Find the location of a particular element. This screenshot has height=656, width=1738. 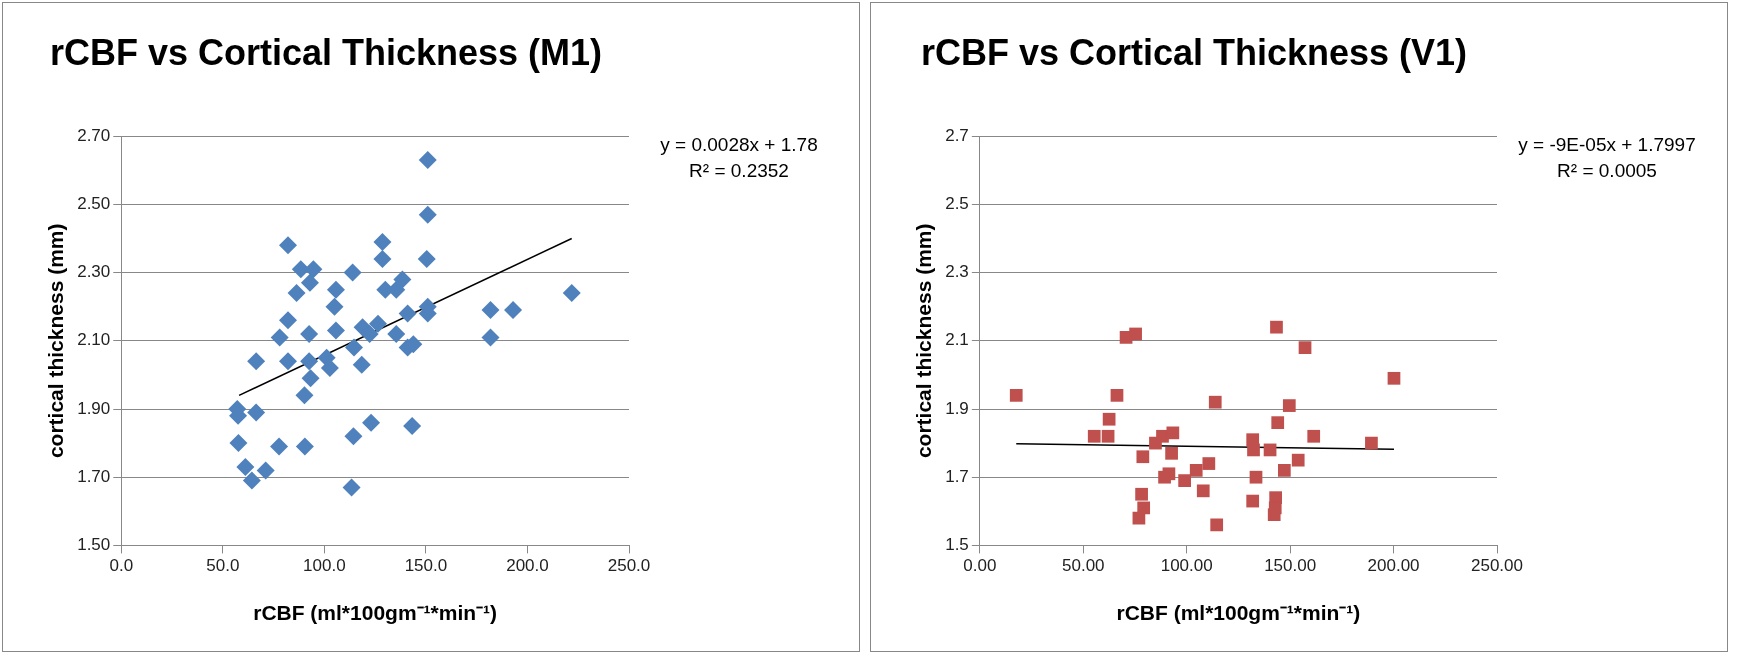

text: R² = 0.2352 is located at coordinates (739, 170).